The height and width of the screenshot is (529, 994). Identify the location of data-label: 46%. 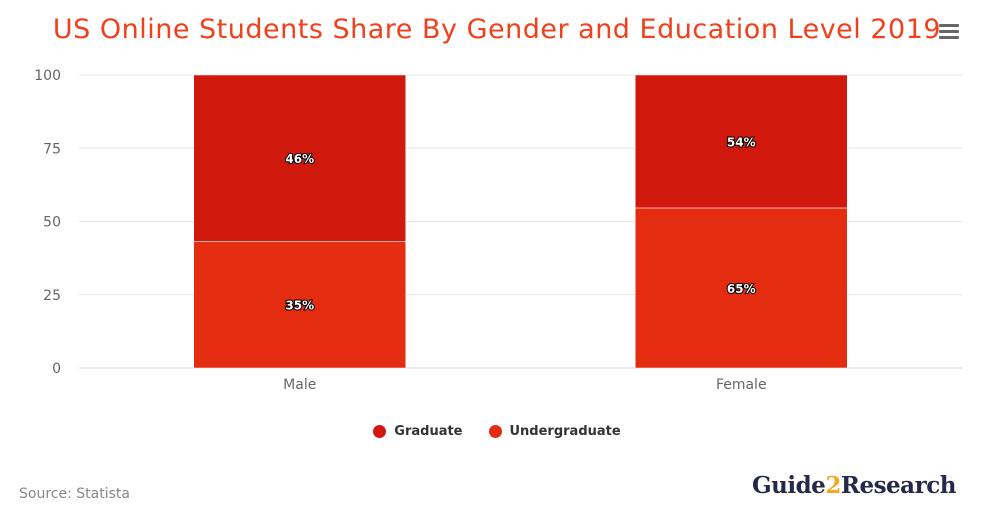
(299, 159).